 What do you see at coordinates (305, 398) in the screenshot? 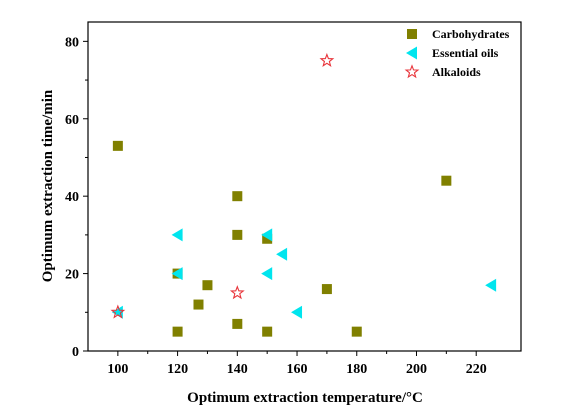
I see `x-axis-title: Optimum extraction temperature/°C` at bounding box center [305, 398].